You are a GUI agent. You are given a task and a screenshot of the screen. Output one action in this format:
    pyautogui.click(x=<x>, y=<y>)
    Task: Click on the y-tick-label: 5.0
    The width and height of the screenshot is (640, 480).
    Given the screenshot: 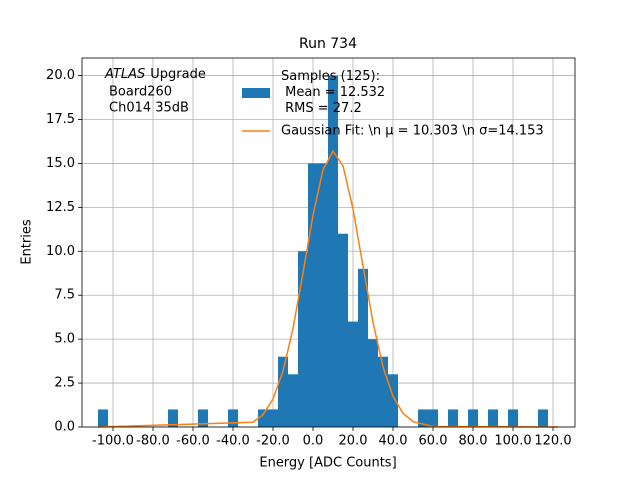 What is the action you would take?
    pyautogui.click(x=64, y=339)
    